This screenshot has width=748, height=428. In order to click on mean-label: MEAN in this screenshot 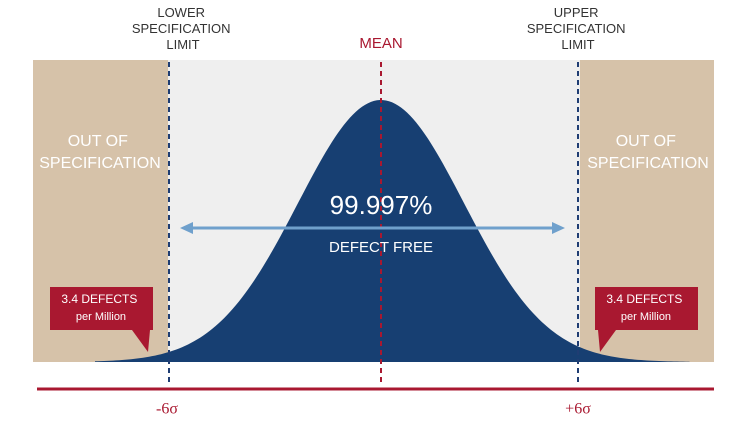, I will do `click(380, 43)`.